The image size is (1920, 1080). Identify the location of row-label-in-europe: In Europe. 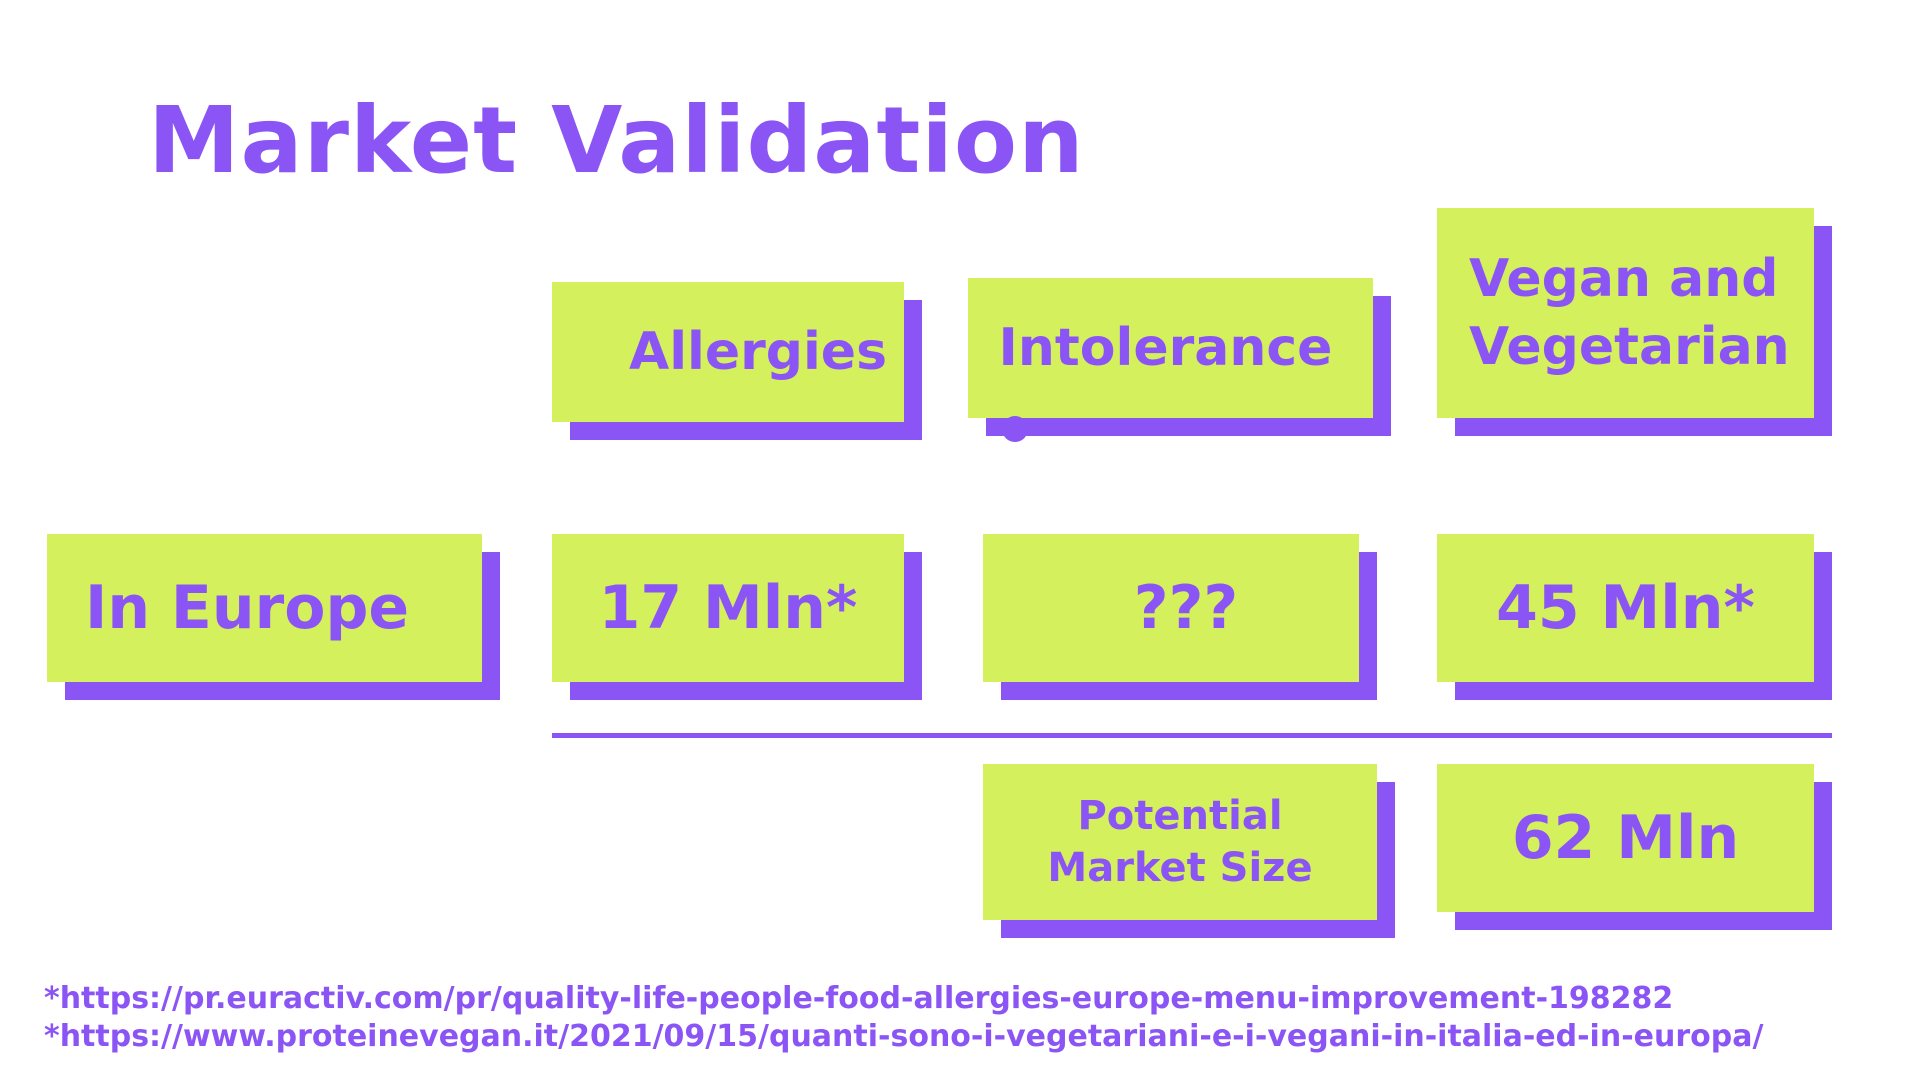
(264, 608).